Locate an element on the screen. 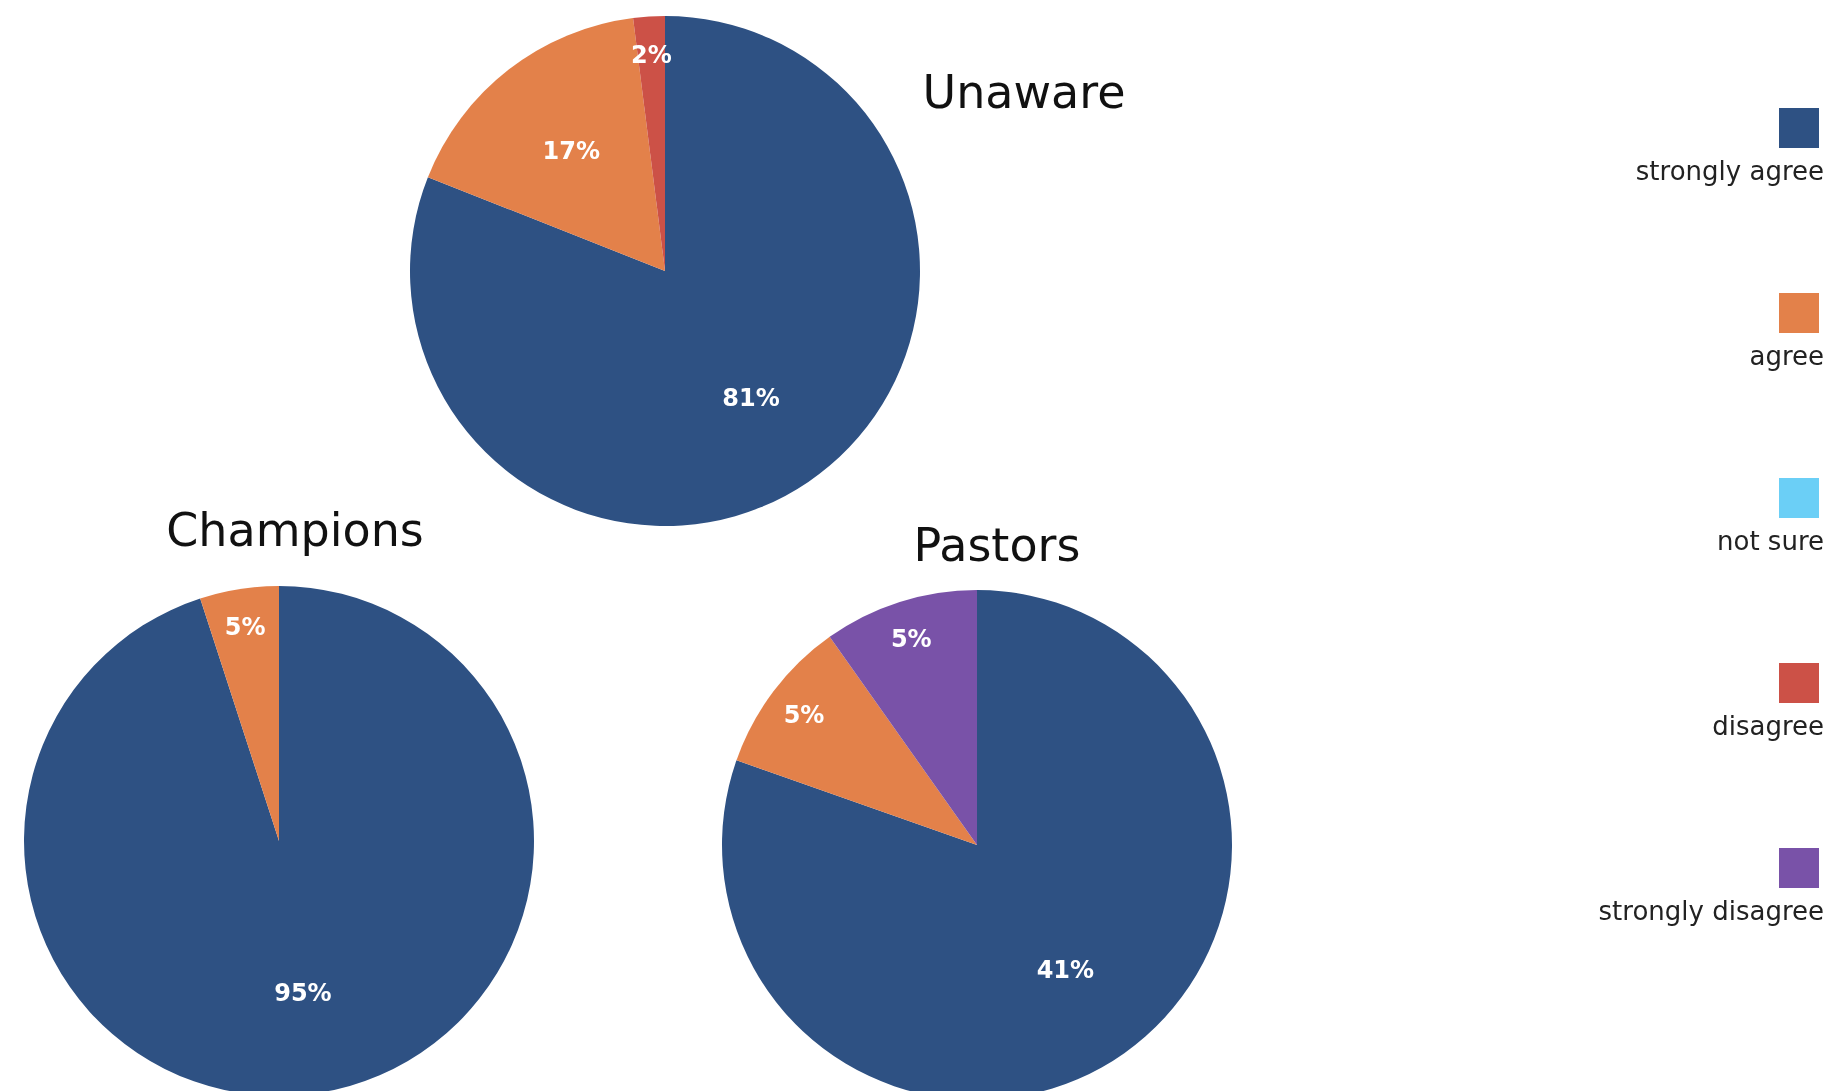 This screenshot has height=1091, width=1835. data-label: 17% is located at coordinates (571, 150).